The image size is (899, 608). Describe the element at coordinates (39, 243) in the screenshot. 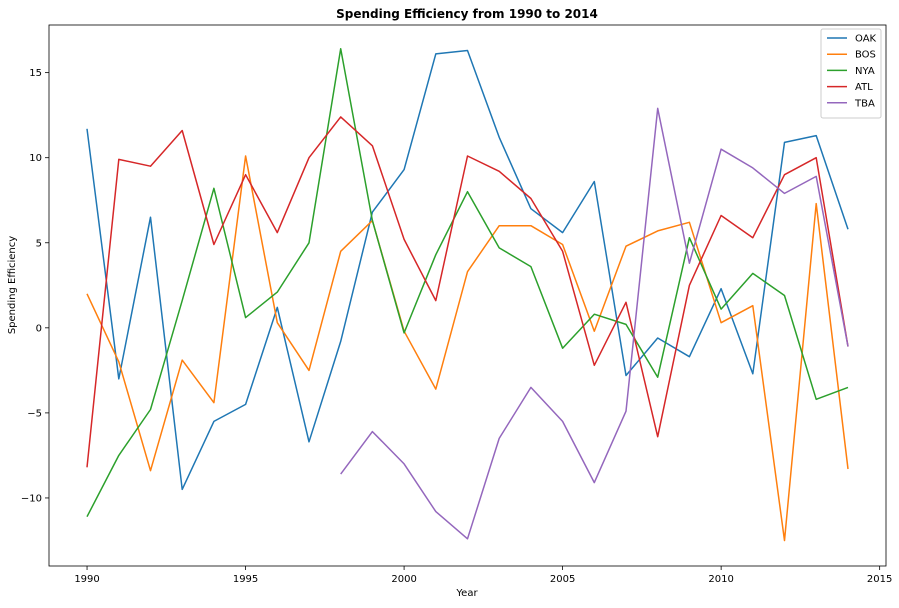

I see `y-tick-label: 5` at that location.